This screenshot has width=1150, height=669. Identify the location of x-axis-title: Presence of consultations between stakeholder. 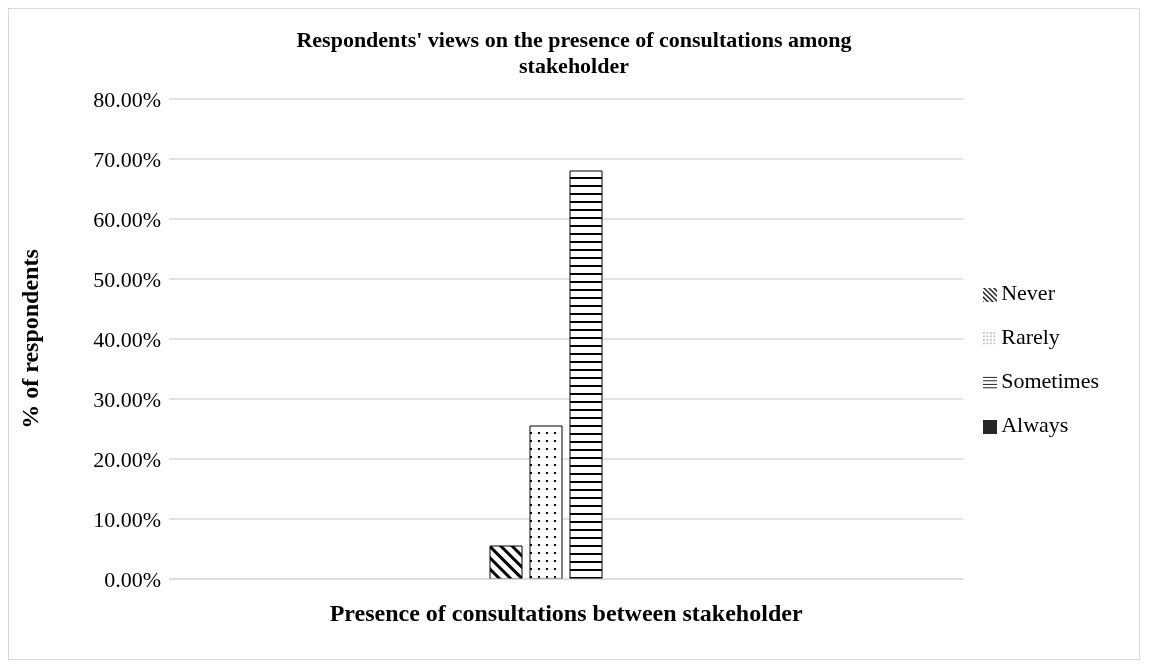
(566, 613).